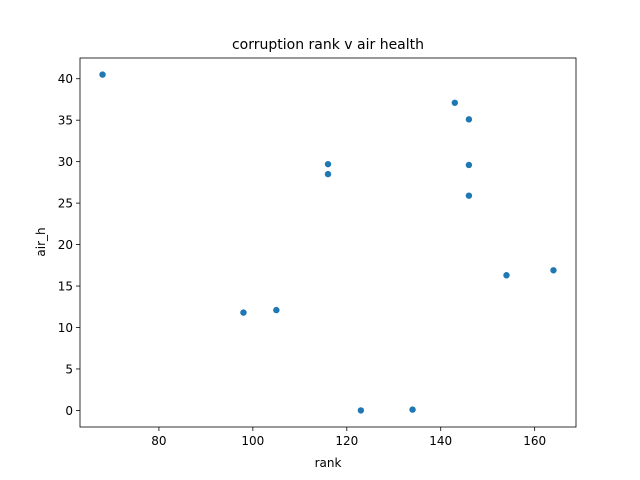 The width and height of the screenshot is (640, 480). Describe the element at coordinates (41, 241) in the screenshot. I see `y-axis-label: air_h` at that location.